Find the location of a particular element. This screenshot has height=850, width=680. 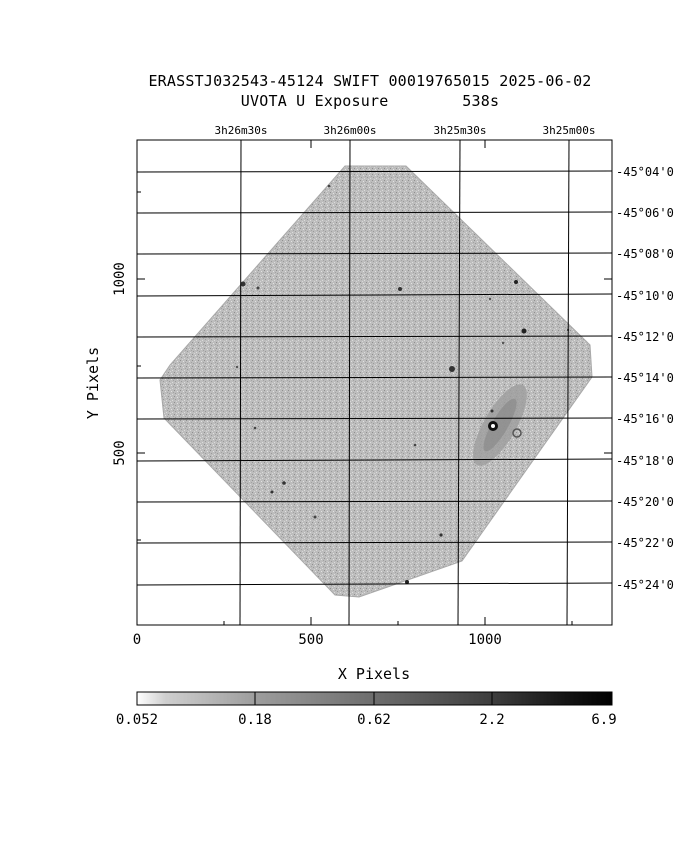

y-axis-label: Y Pixels is located at coordinates (93, 383).